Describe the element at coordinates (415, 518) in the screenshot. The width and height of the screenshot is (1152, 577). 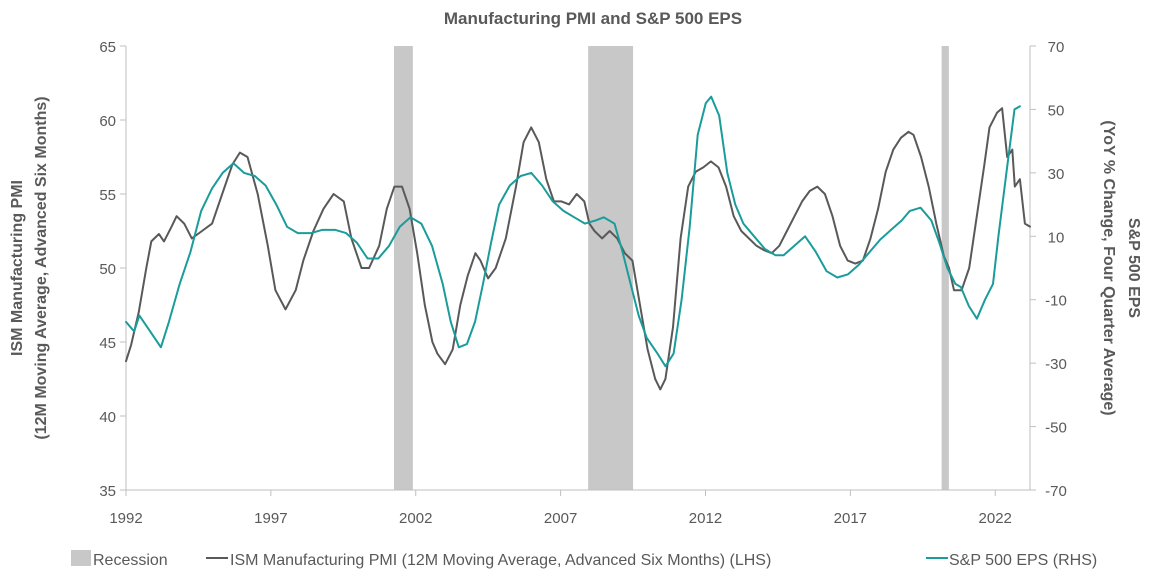
I see `x-tick-label: 2002` at that location.